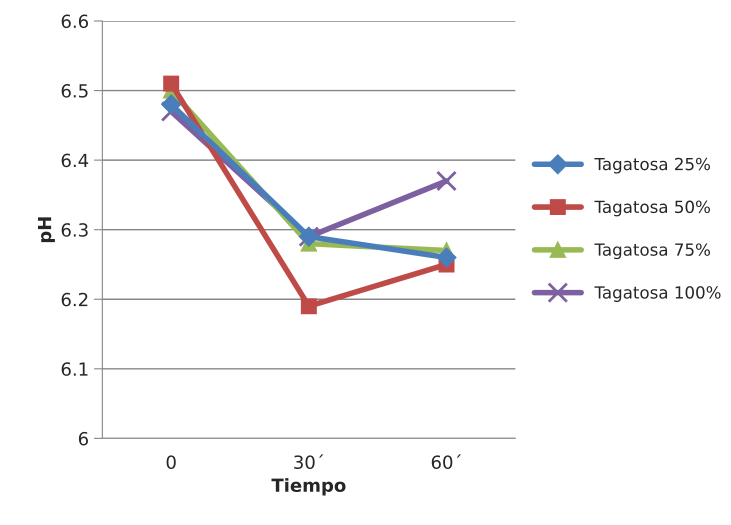 The image size is (731, 525). What do you see at coordinates (657, 294) in the screenshot?
I see `legend-label: Tagatosa 100%` at bounding box center [657, 294].